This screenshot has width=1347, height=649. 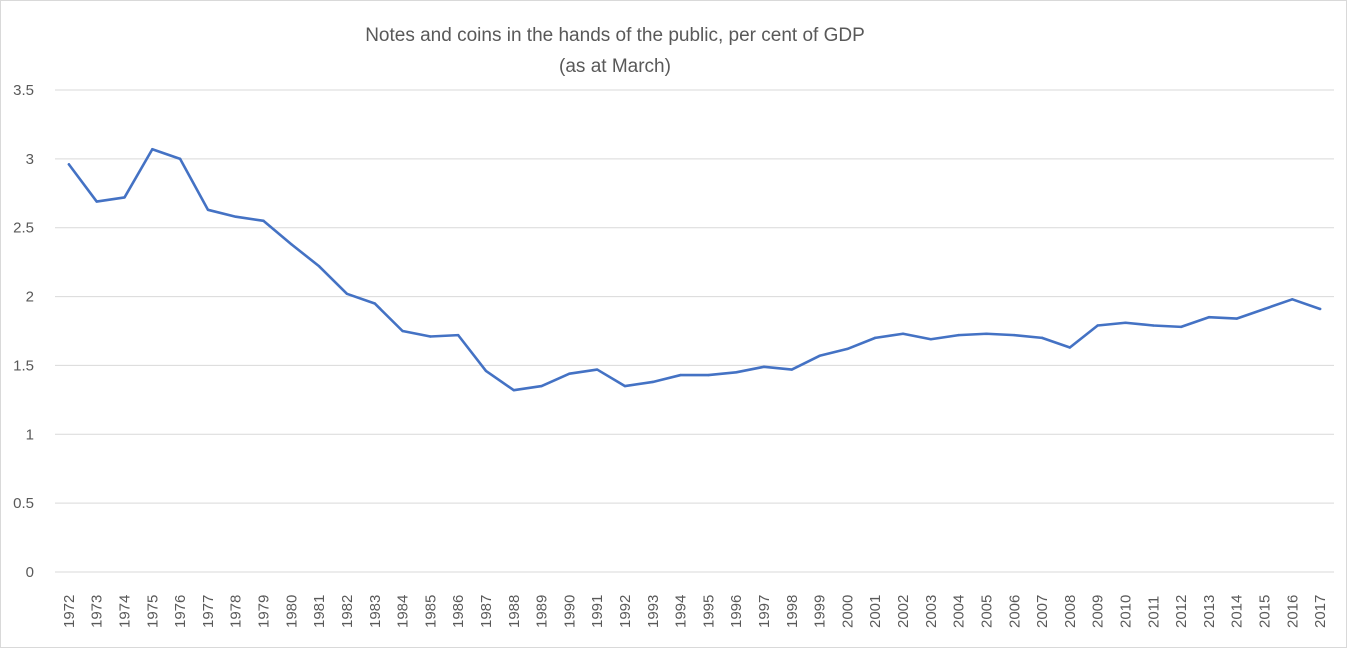 What do you see at coordinates (652, 382) in the screenshot?
I see `data-point-1993` at bounding box center [652, 382].